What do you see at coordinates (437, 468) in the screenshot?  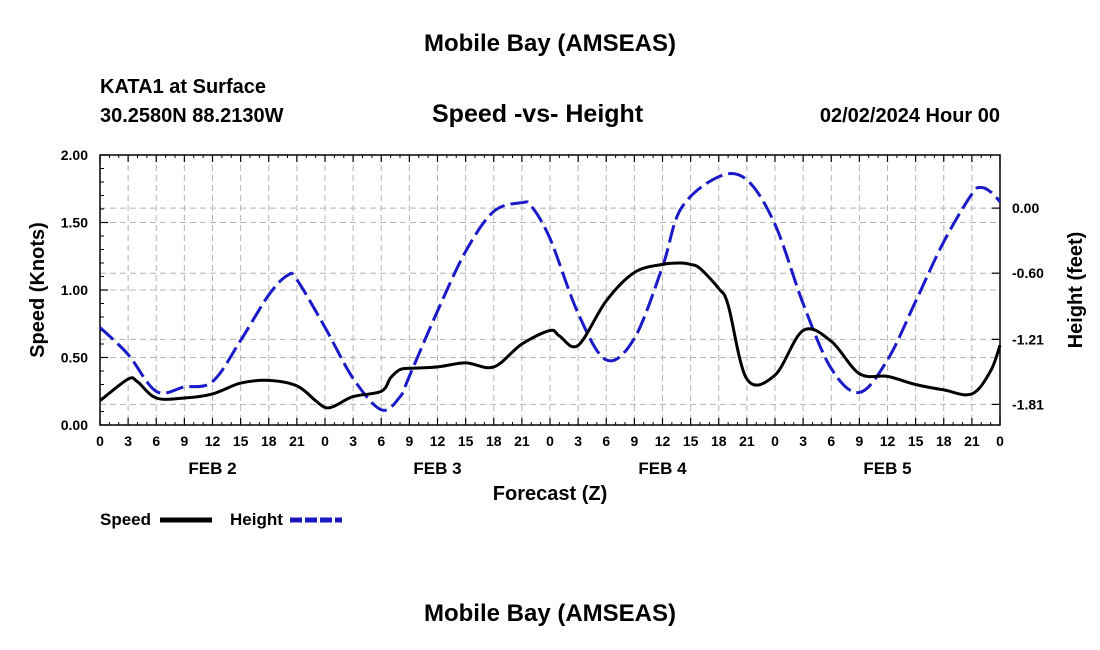 I see `day-label: FEB 3` at bounding box center [437, 468].